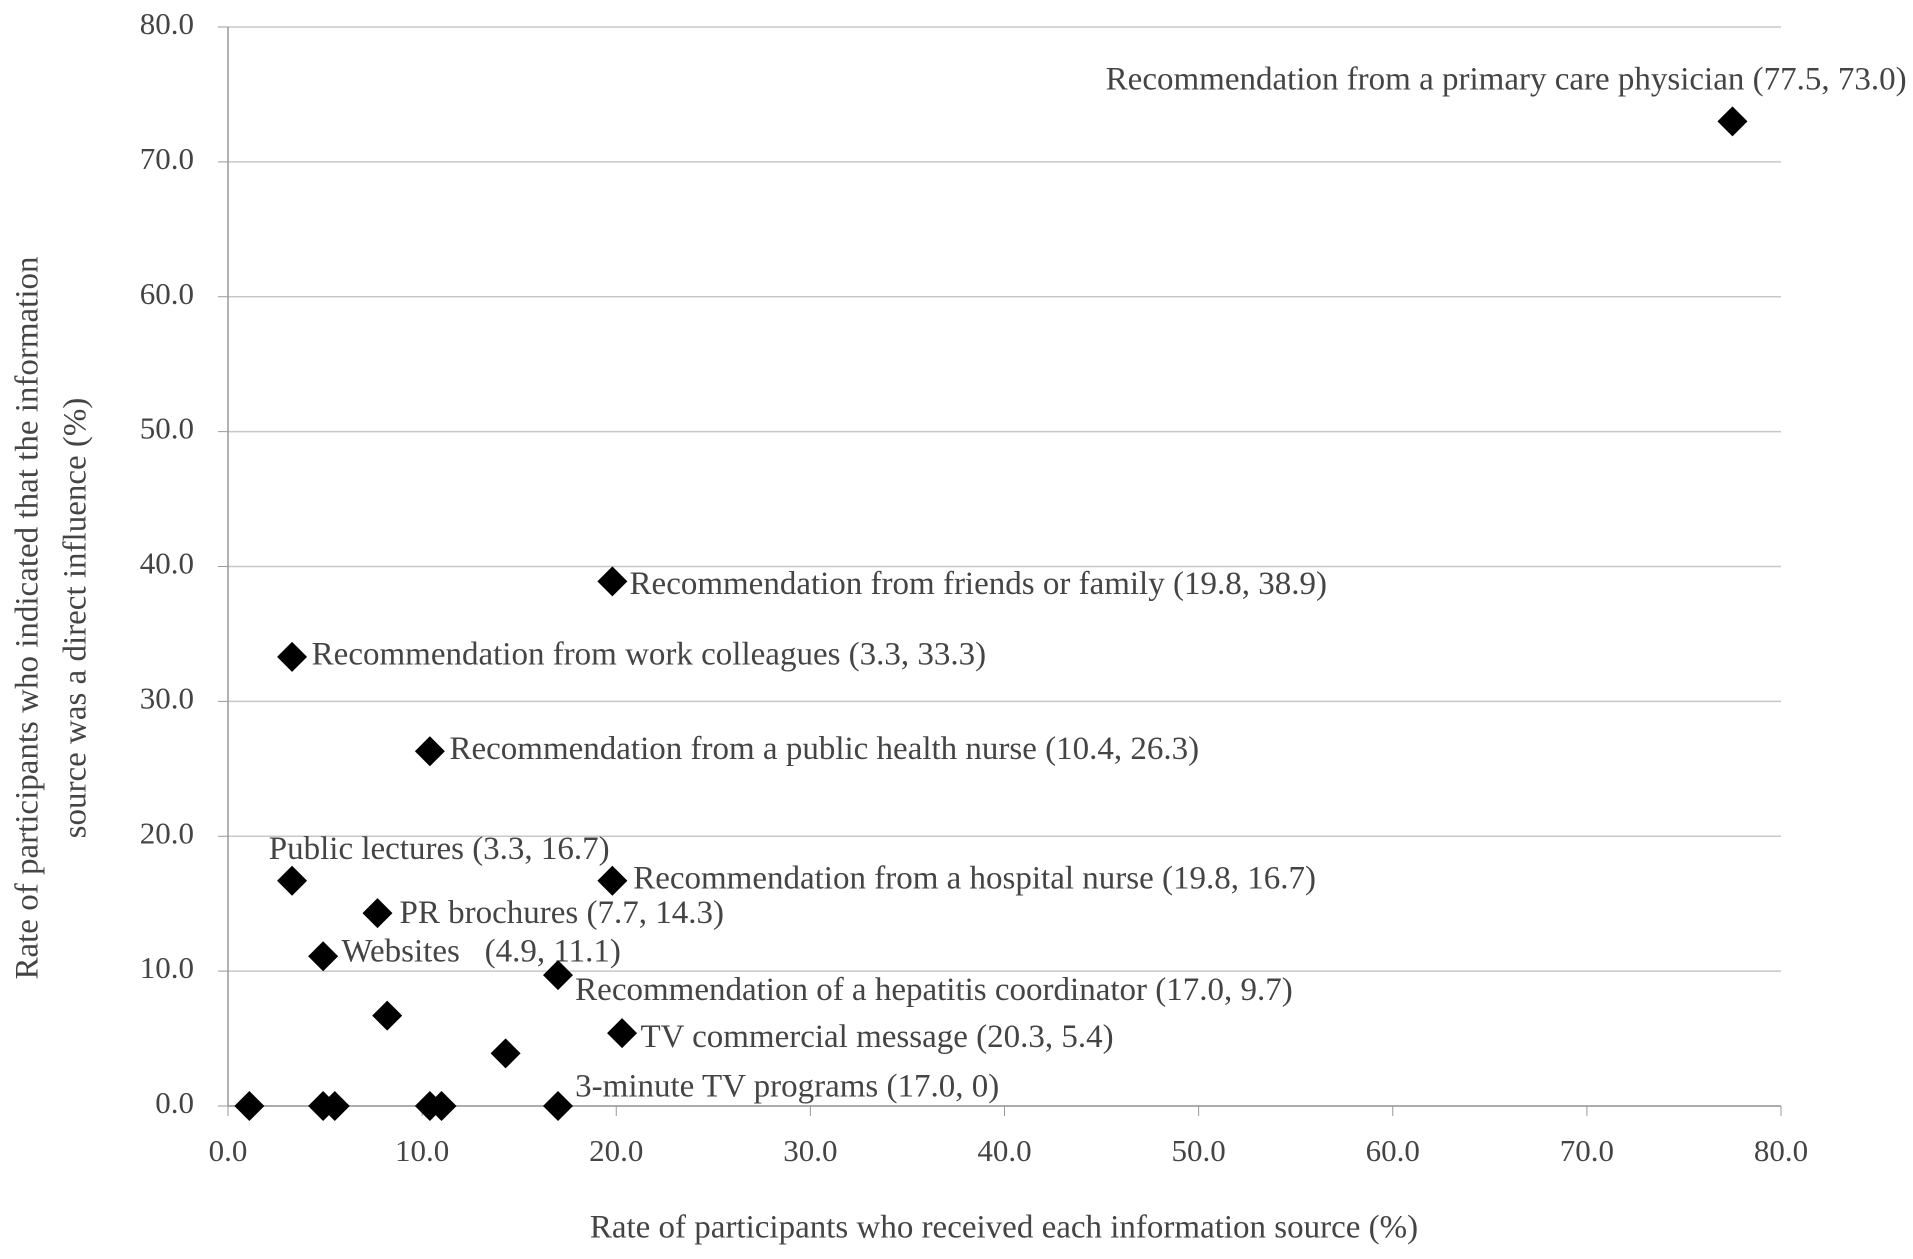 The image size is (1913, 1259). I want to click on y-tick-label: 60.0, so click(167, 293).